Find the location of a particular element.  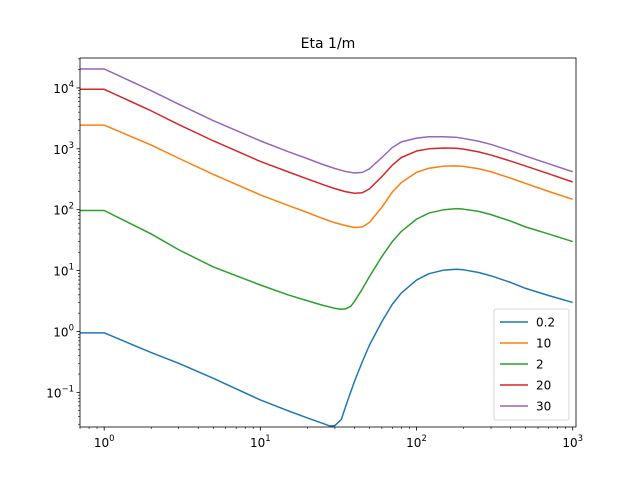

y-tick-label: 10¹ is located at coordinates (63, 271).